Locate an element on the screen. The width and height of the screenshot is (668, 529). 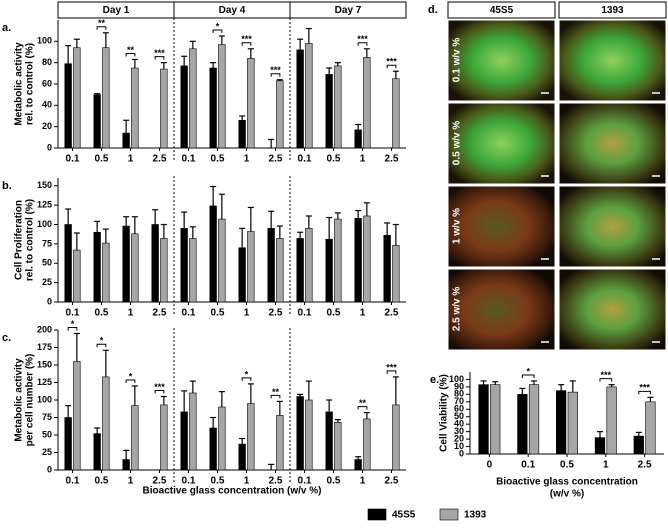
y-tick-label: 175 is located at coordinates (44, 347).